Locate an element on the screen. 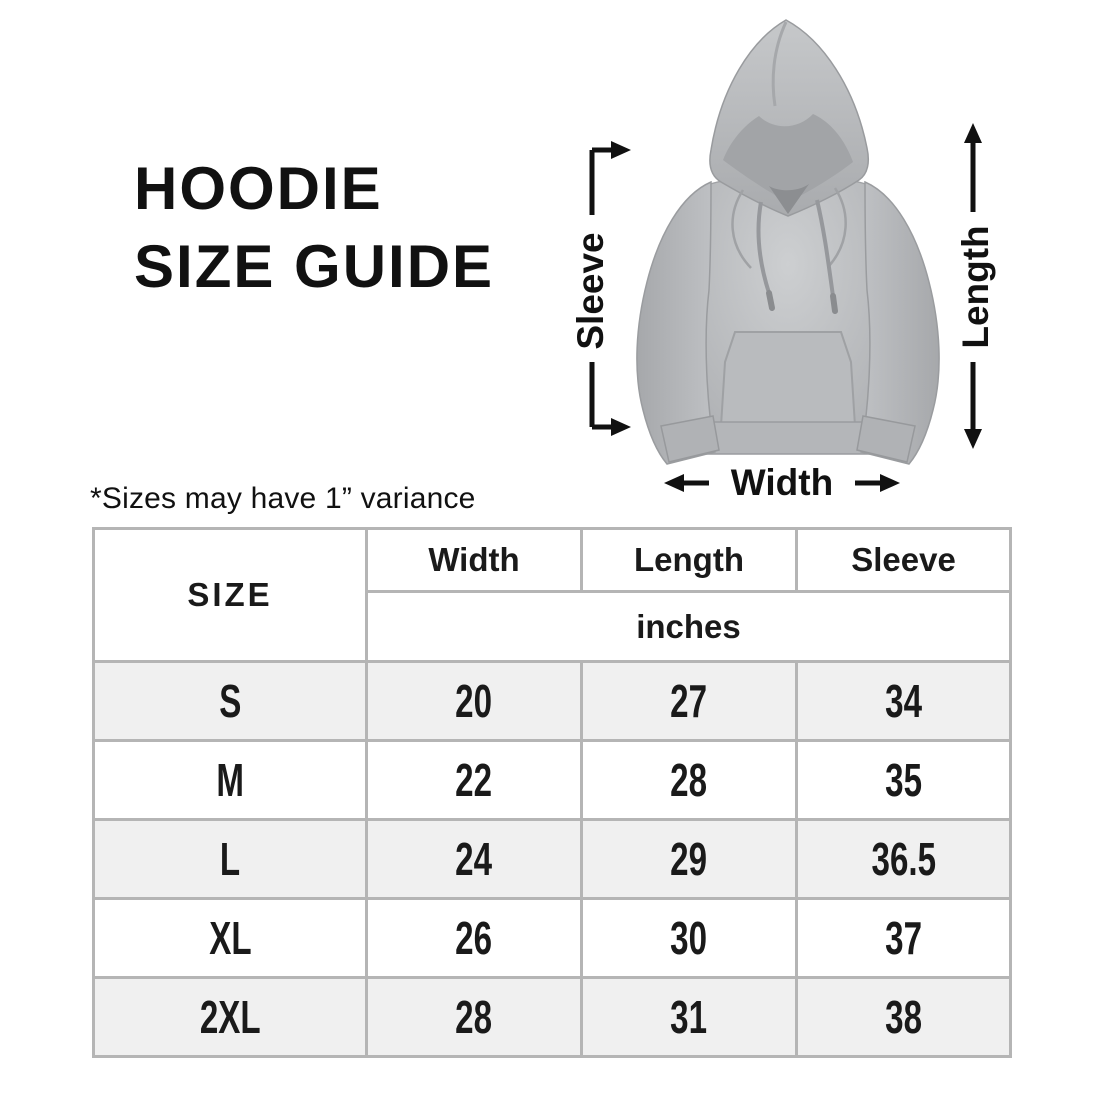 The image size is (1100, 1100). sleeve-cell: 35 is located at coordinates (903, 780).